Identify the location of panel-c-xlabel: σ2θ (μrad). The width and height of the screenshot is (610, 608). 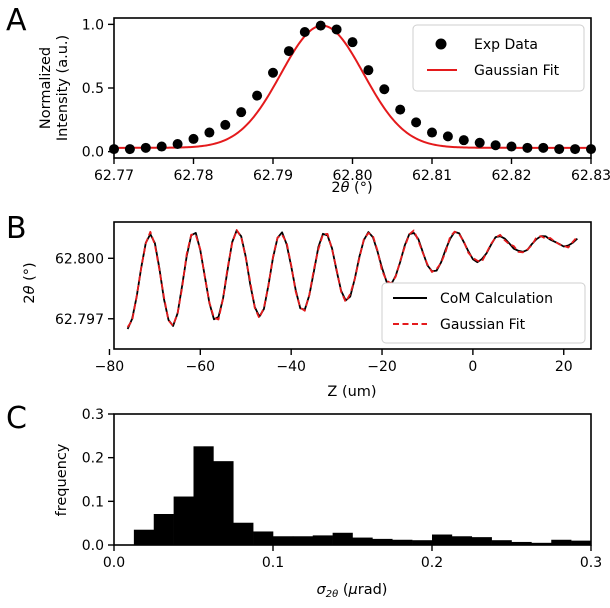
(352, 591).